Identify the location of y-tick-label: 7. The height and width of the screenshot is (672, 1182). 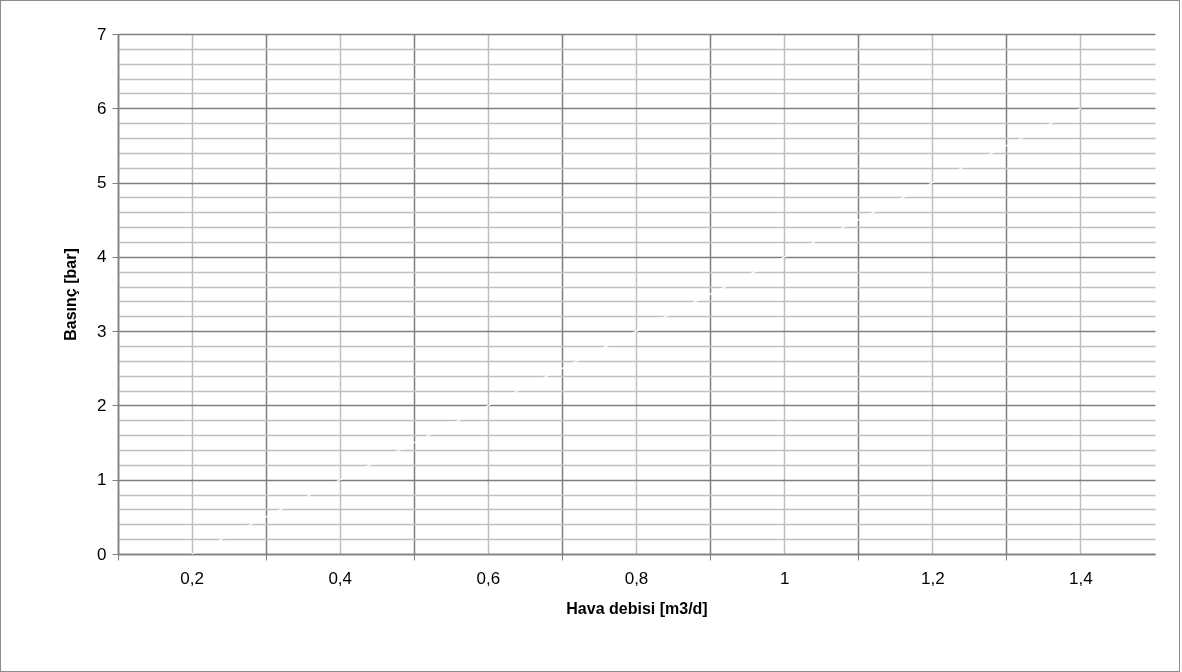
(102, 34).